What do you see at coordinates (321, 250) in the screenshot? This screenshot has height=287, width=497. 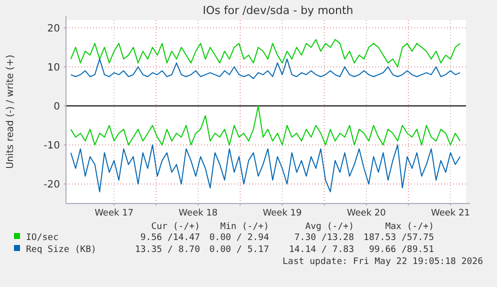 I see `text: 14.14 / 7.83` at bounding box center [321, 250].